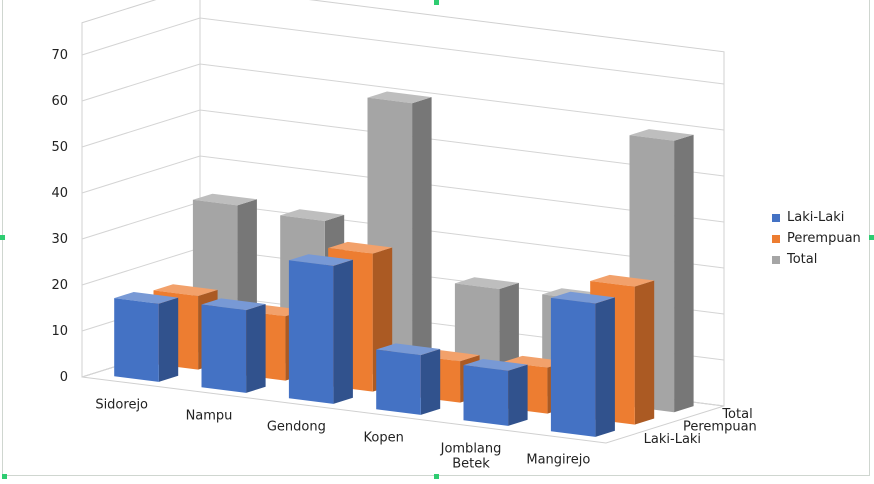 This screenshot has height=484, width=874. What do you see at coordinates (59, 101) in the screenshot?
I see `y-tick-label: 60` at bounding box center [59, 101].